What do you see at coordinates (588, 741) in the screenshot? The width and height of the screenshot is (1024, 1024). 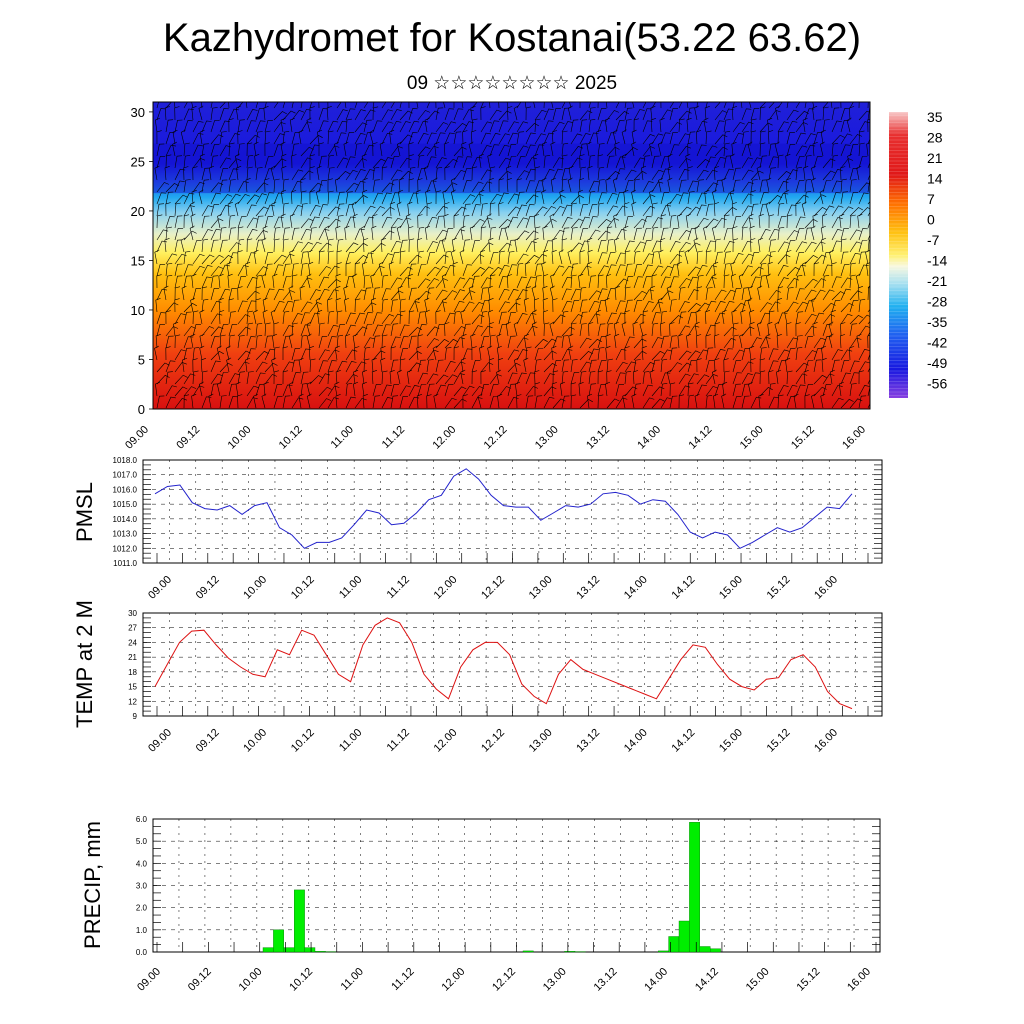 I see `x-tick-label: 13.12` at bounding box center [588, 741].